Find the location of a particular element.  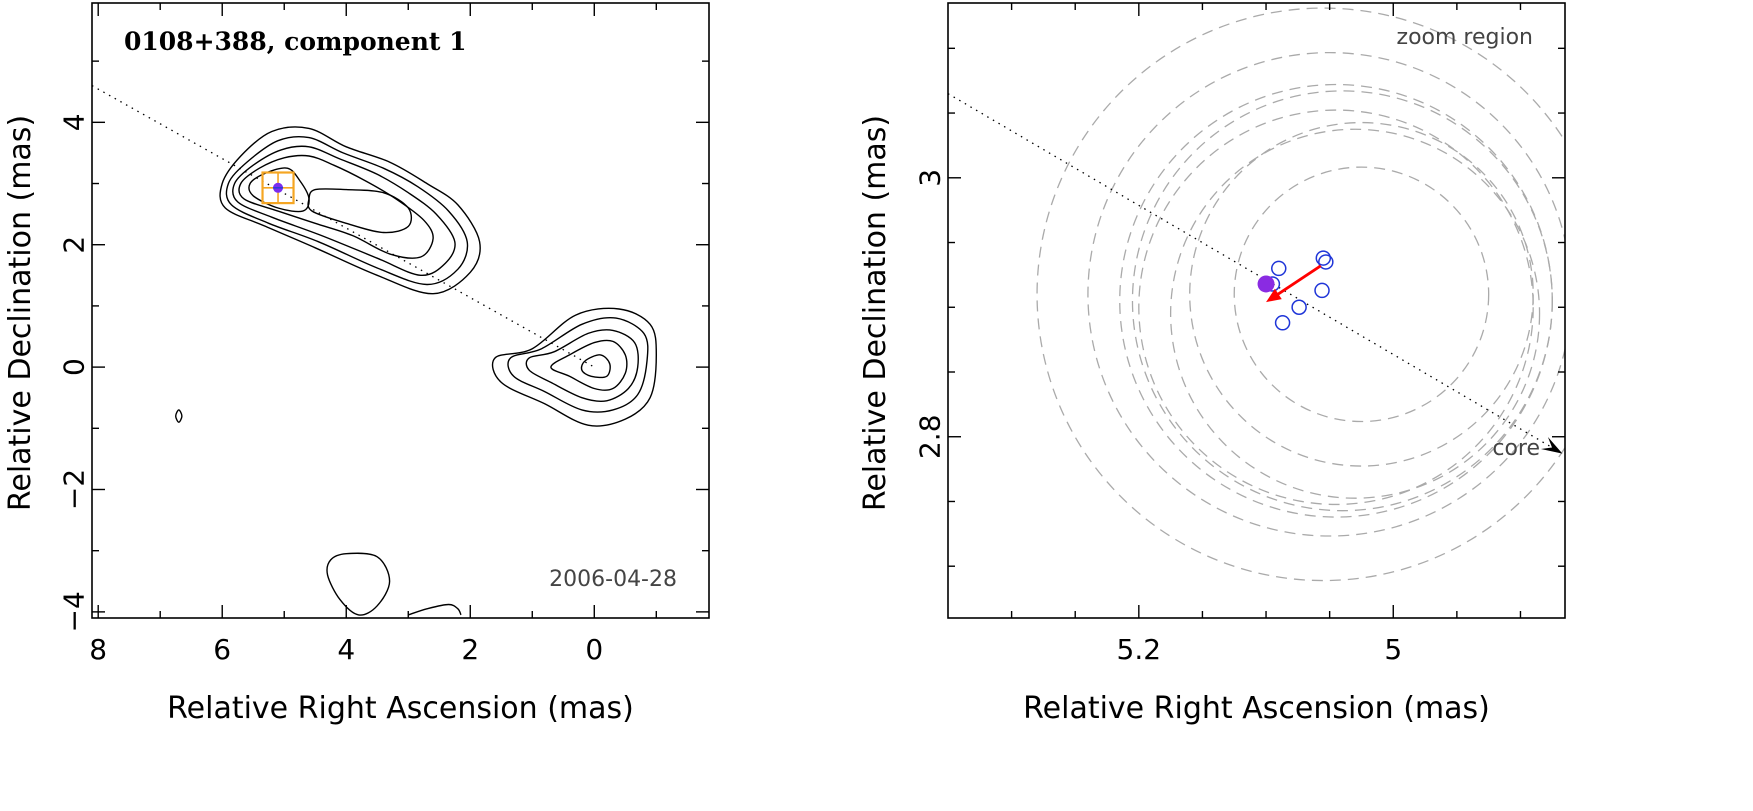

left-chart-title: 0108+388, component 1 is located at coordinates (295, 41).